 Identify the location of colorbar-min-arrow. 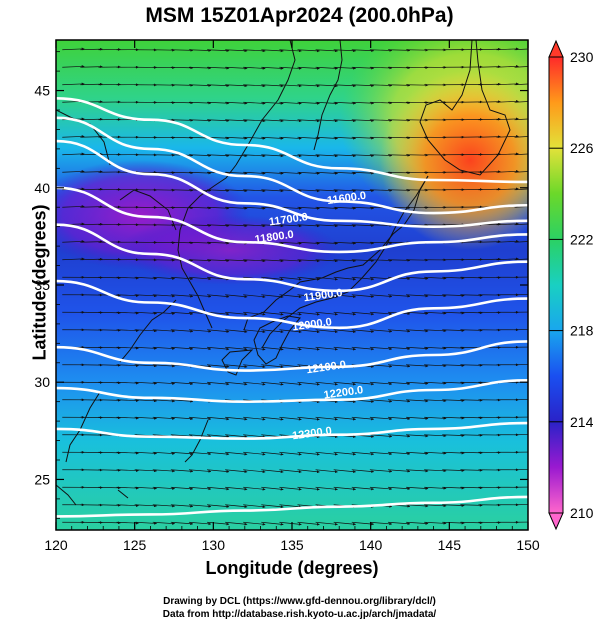
(556, 521).